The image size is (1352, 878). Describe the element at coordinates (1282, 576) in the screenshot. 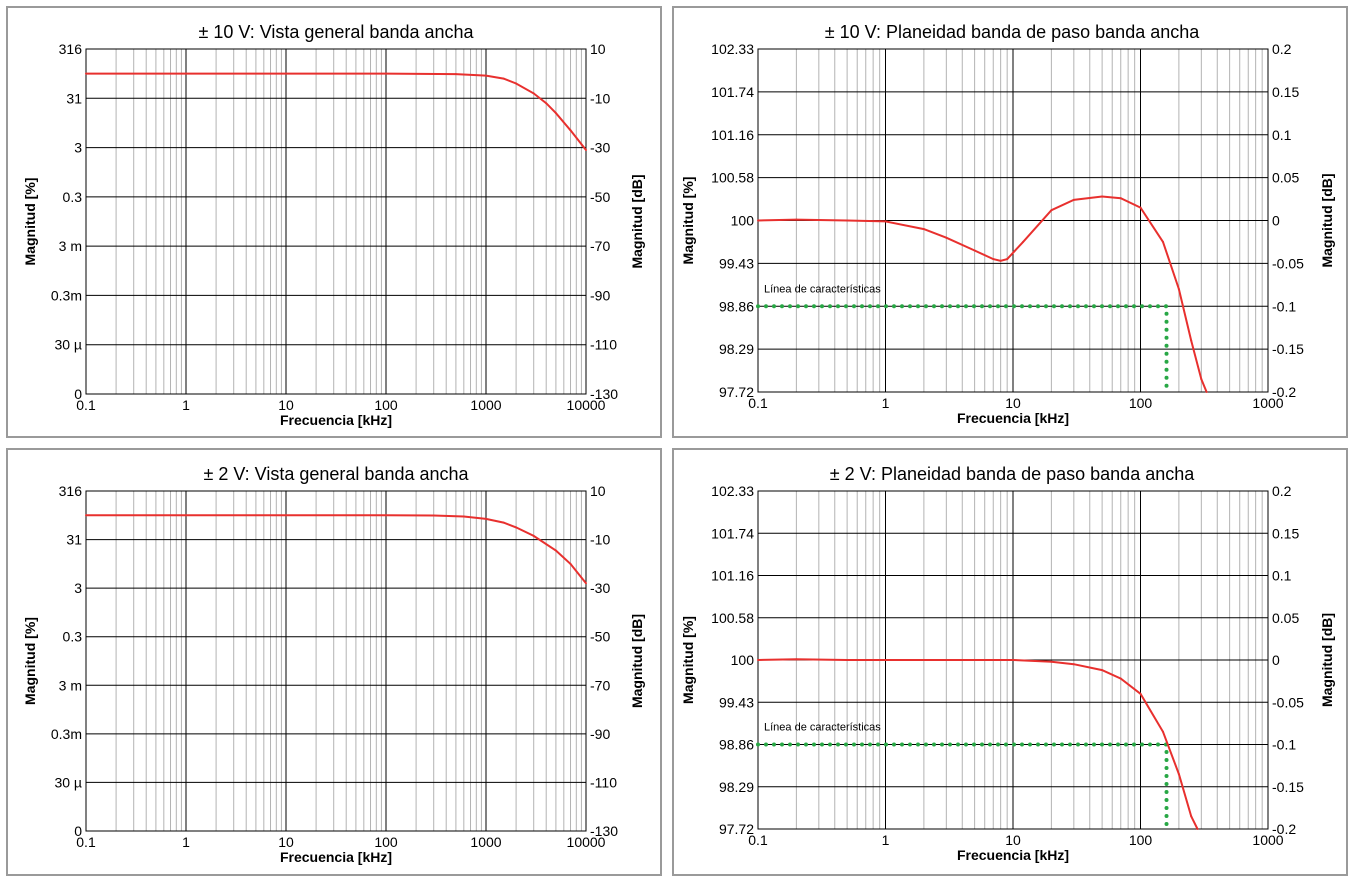

I see `y-tick-label-right: 0.1` at that location.